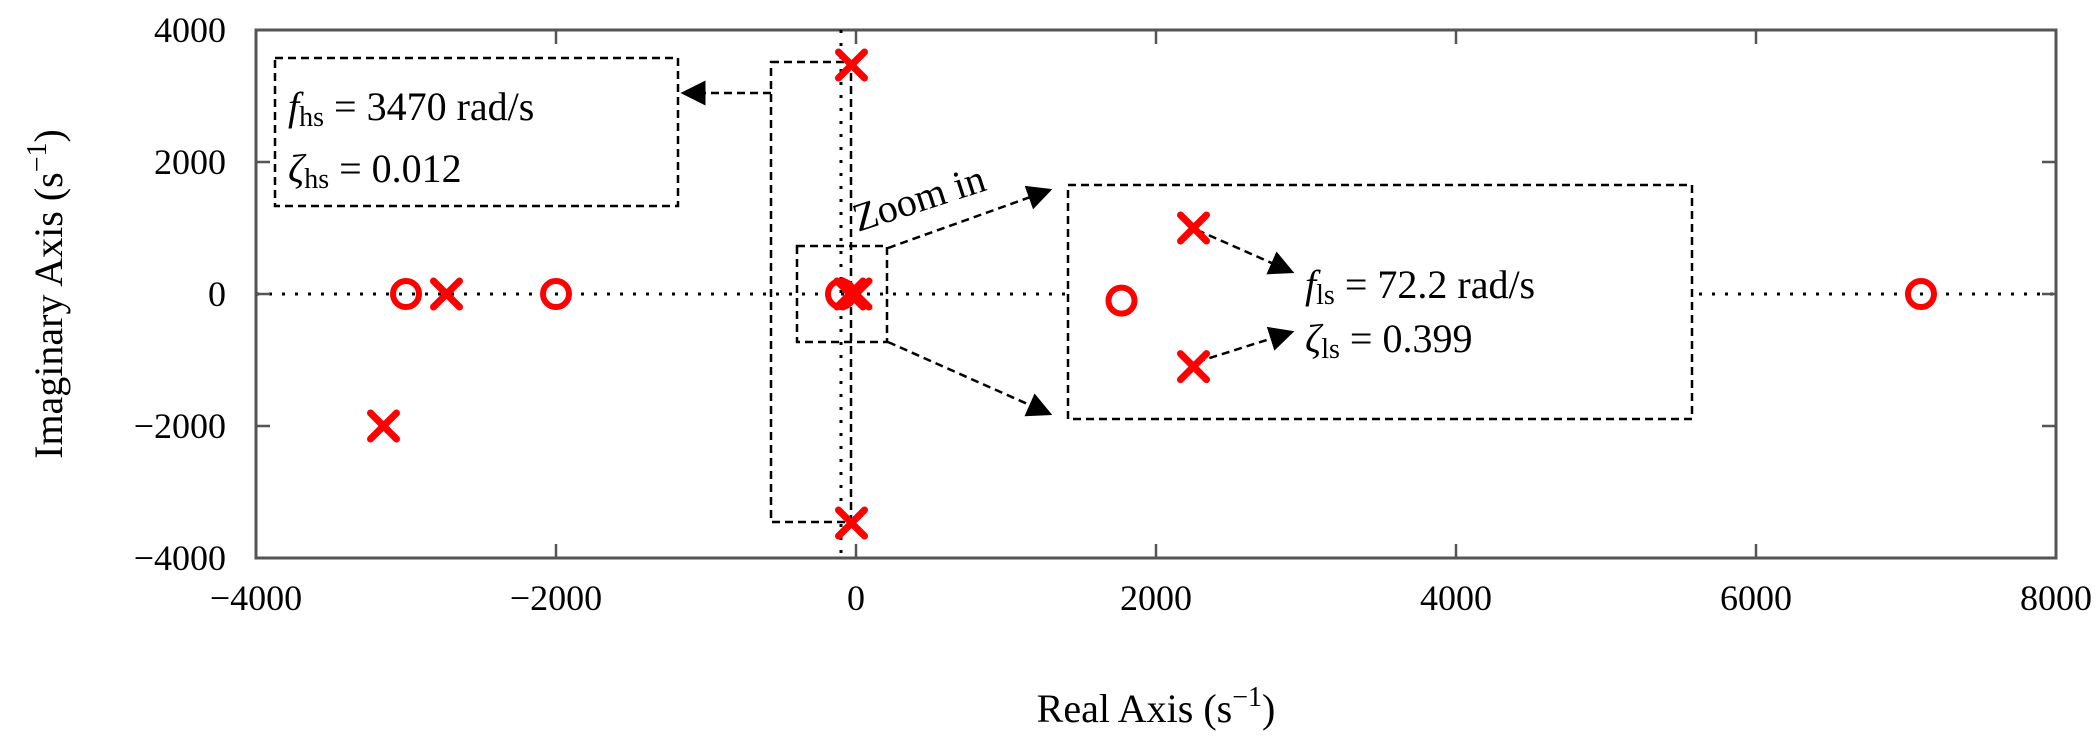 The height and width of the screenshot is (754, 2098). I want to click on y-tick-label: 4000, so click(190, 30).